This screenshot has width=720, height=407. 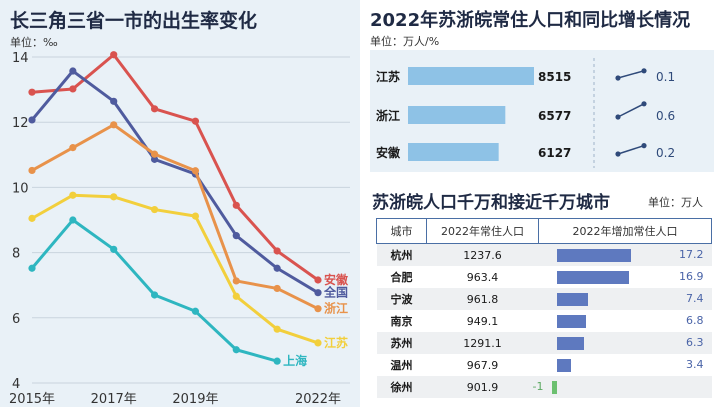 What do you see at coordinates (401, 277) in the screenshot?
I see `city-name: 合肥` at bounding box center [401, 277].